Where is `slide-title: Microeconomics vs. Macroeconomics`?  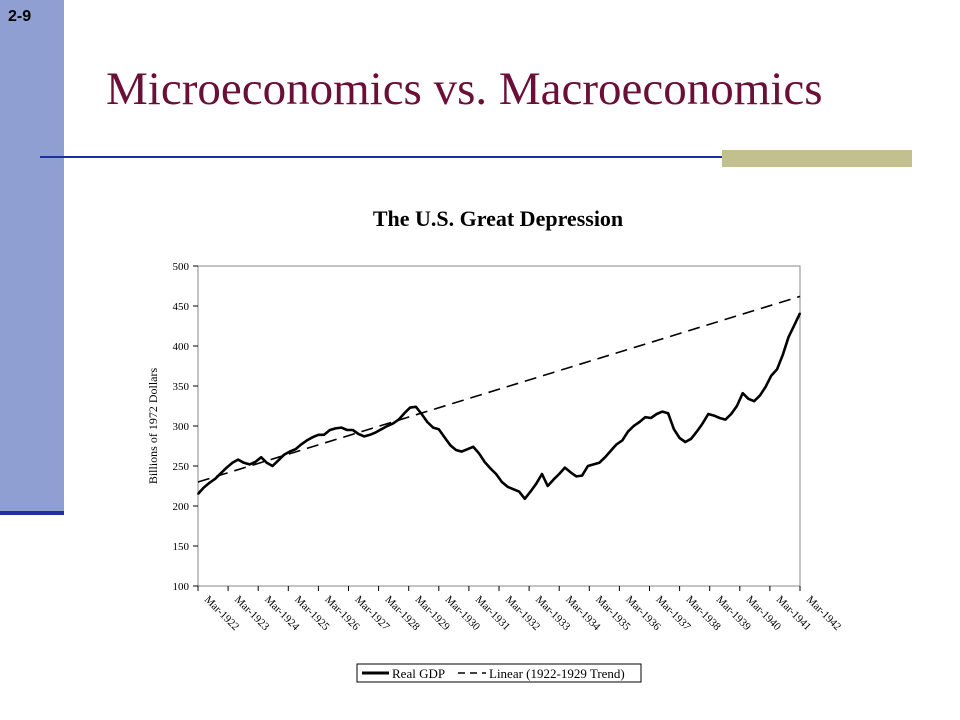
slide-title: Microeconomics vs. Macroeconomics is located at coordinates (464, 89).